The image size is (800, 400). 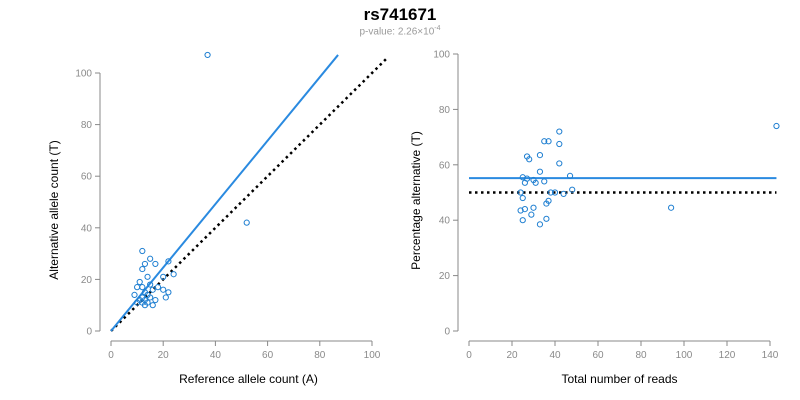 What do you see at coordinates (400, 14) in the screenshot?
I see `chart-title: rs741671` at bounding box center [400, 14].